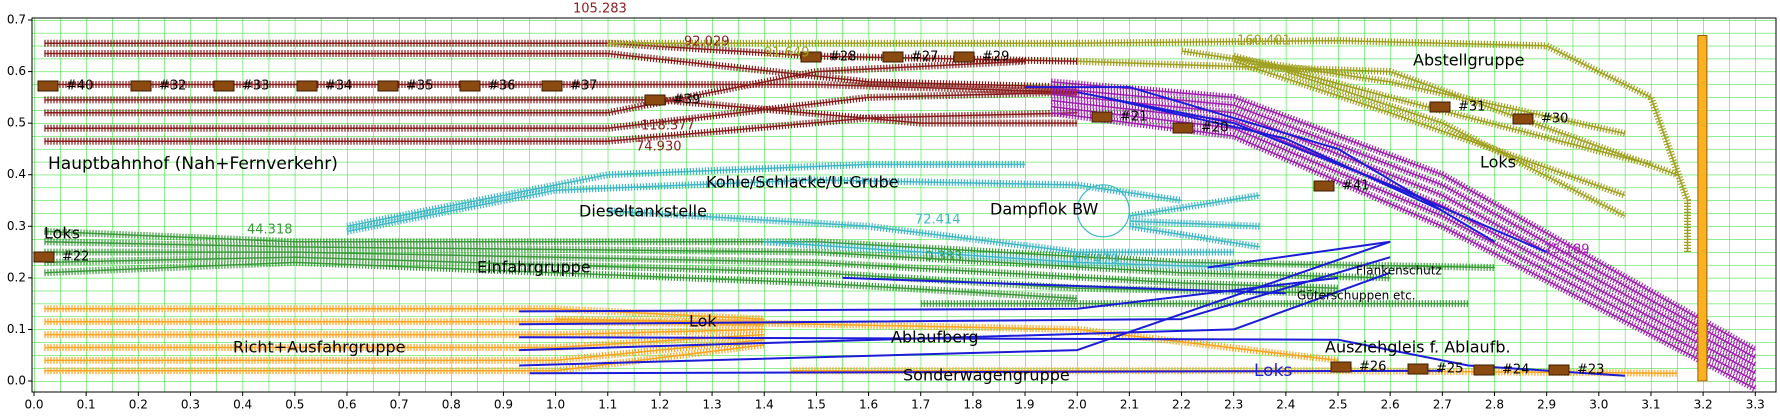 This screenshot has width=1780, height=416. What do you see at coordinates (1390, 405) in the screenshot?
I see `x-tick-label: 2.6` at bounding box center [1390, 405].